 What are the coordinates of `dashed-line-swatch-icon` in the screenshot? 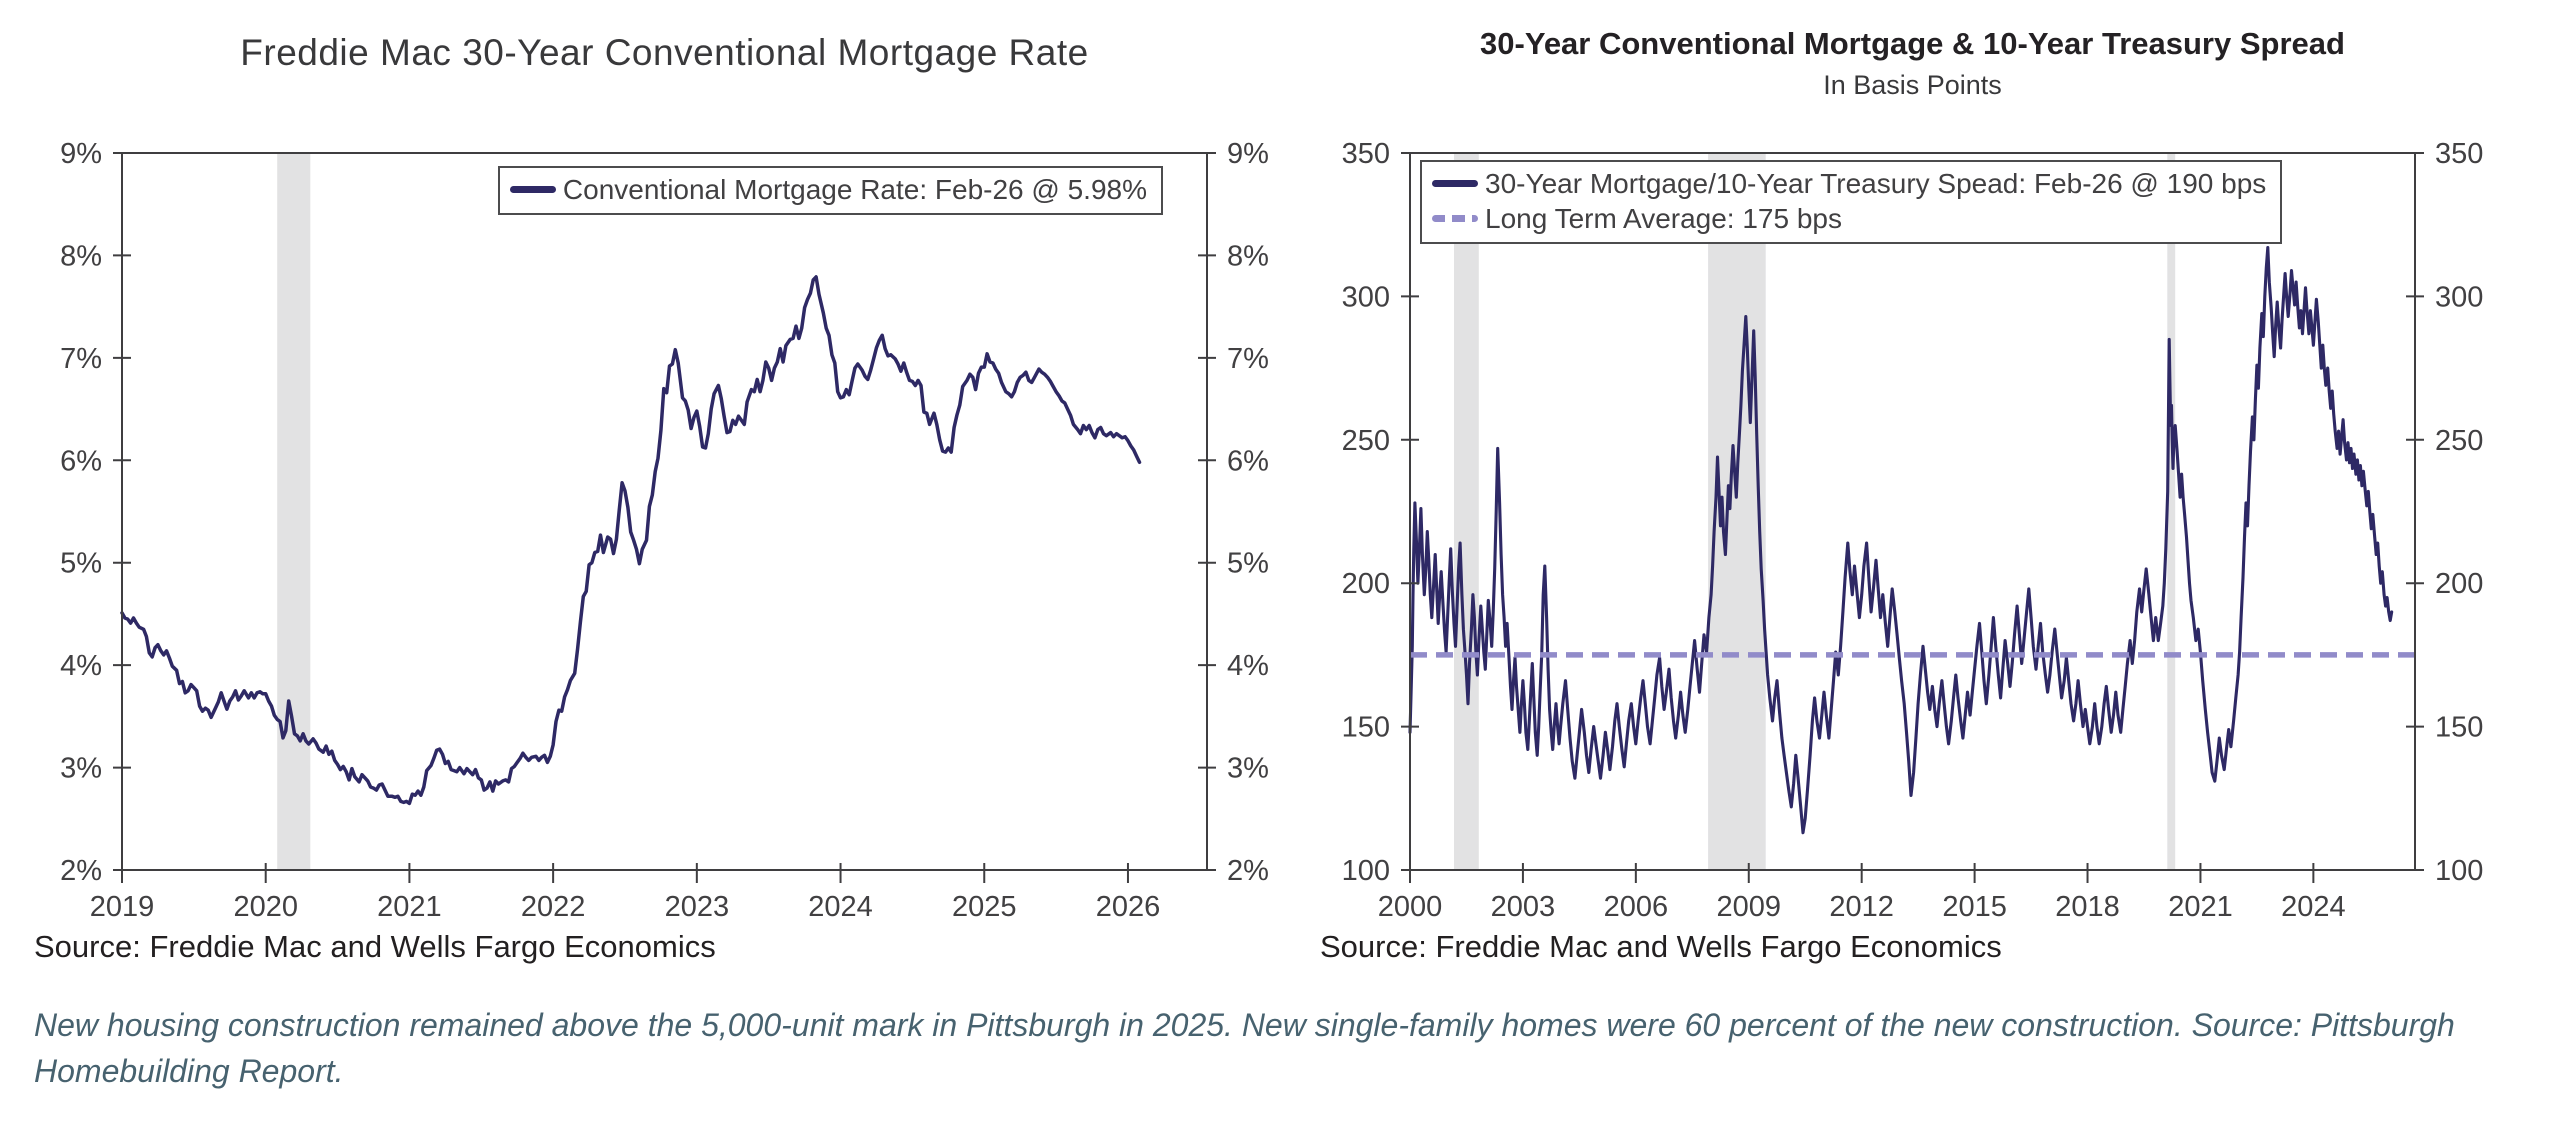 It's located at (1455, 218).